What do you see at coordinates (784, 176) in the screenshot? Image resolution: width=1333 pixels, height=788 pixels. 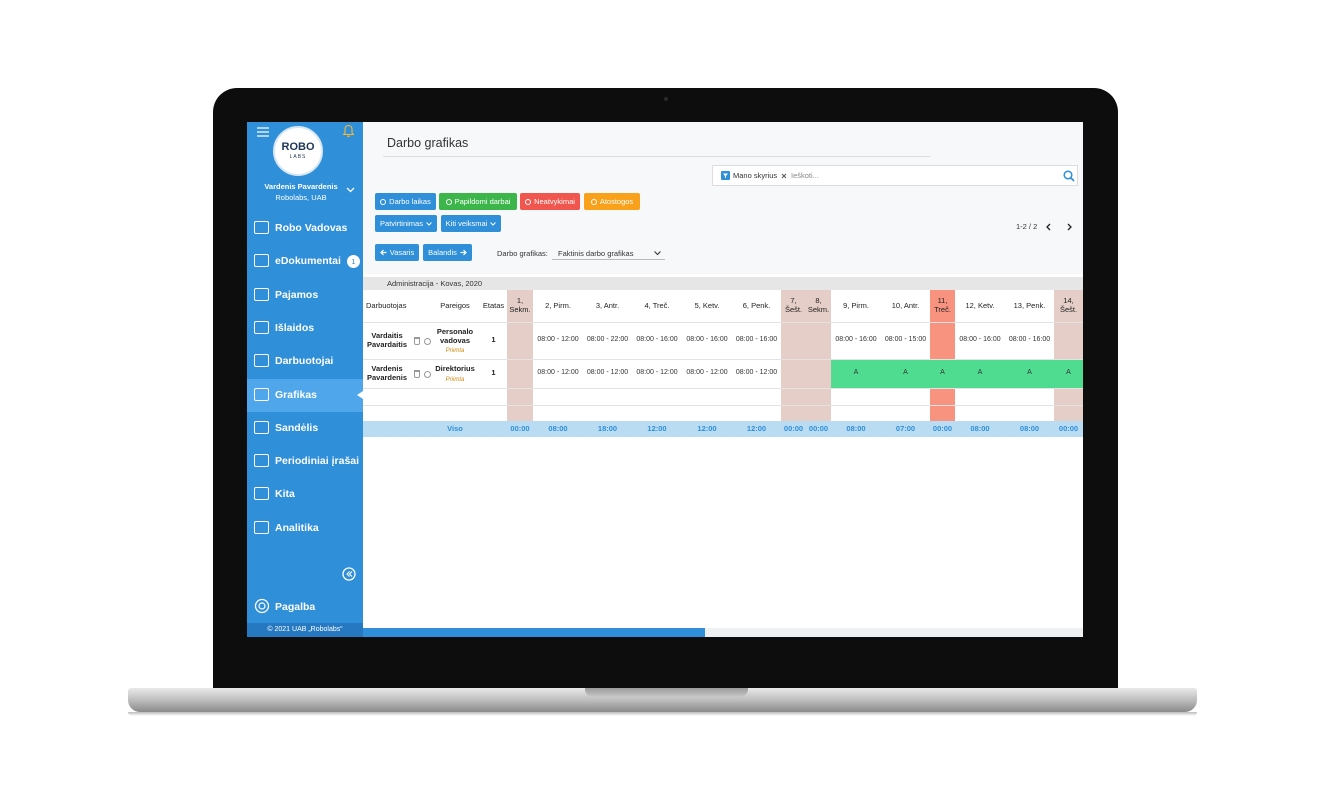 I see `chip-remove` at bounding box center [784, 176].